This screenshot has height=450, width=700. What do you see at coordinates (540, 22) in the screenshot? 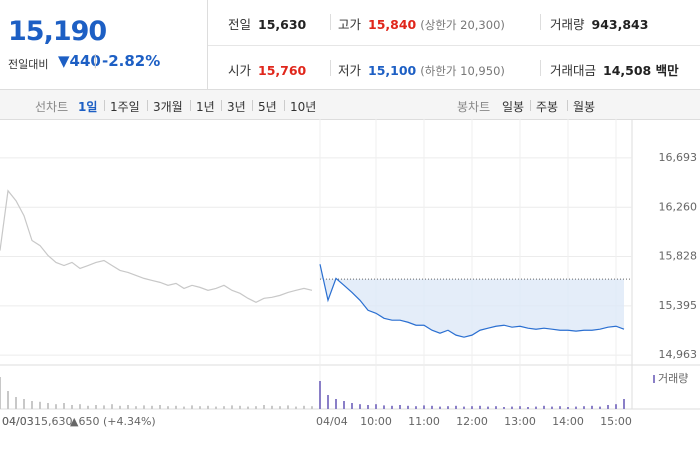
I see `divider` at bounding box center [540, 22].